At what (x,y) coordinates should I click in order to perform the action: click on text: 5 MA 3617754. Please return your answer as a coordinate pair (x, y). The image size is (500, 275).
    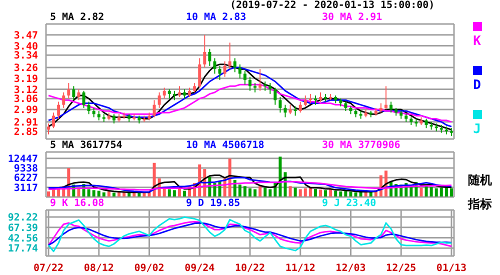
    Looking at the image, I should click on (86, 146).